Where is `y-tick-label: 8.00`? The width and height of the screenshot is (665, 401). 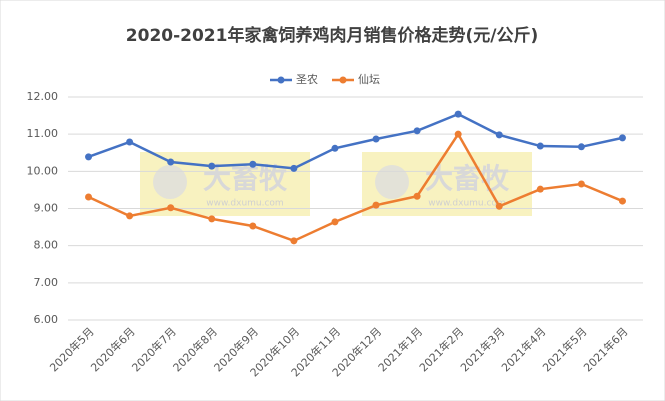 y-tick-label: 8.00 is located at coordinates (46, 245).